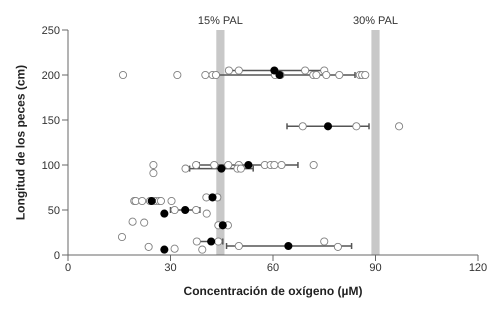 The height and width of the screenshot is (321, 500). I want to click on x-tick-label: 60, so click(273, 268).